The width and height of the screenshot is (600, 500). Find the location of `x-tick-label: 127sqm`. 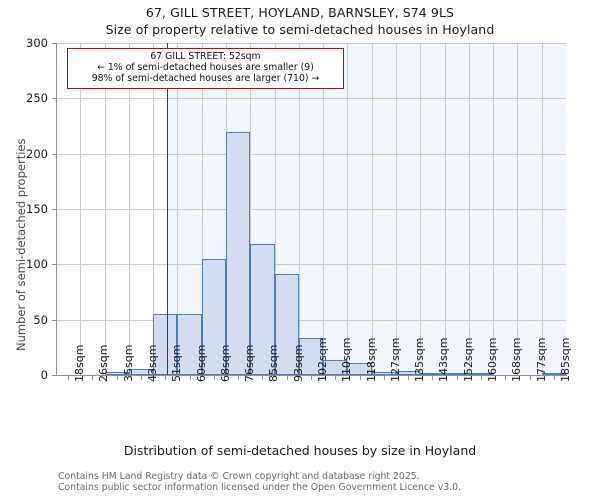

x-tick-label: 127sqm is located at coordinates (395, 359).